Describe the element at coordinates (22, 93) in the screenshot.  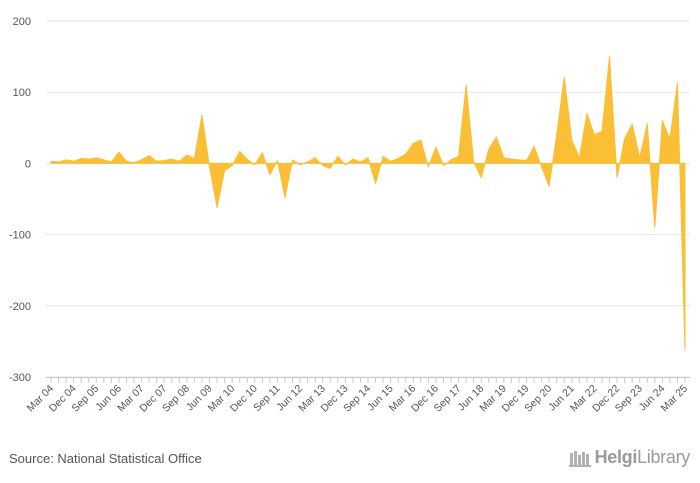
I see `y-tick-label: 100` at that location.